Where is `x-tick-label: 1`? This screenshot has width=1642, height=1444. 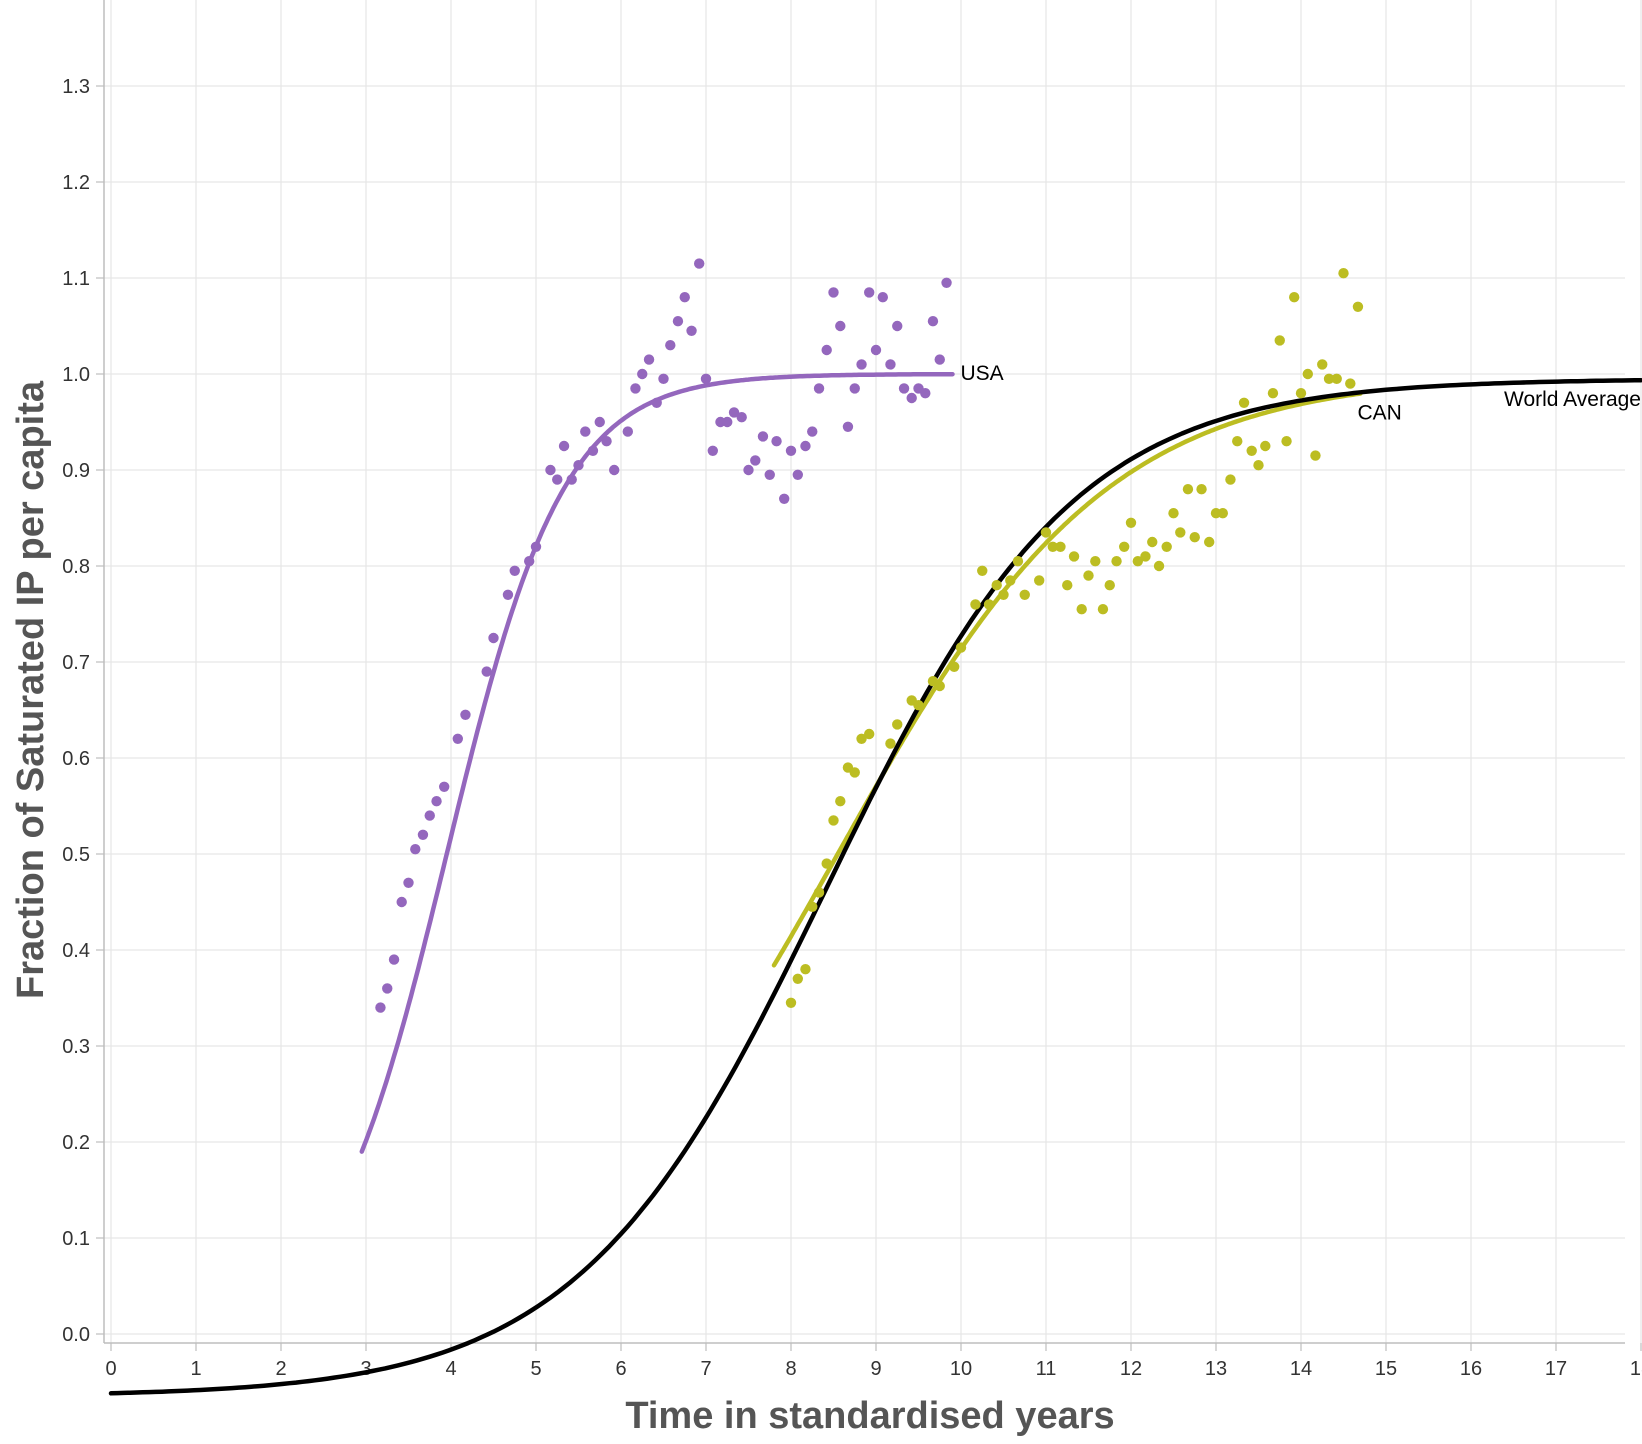
x-tick-label: 1 is located at coordinates (195, 1369).